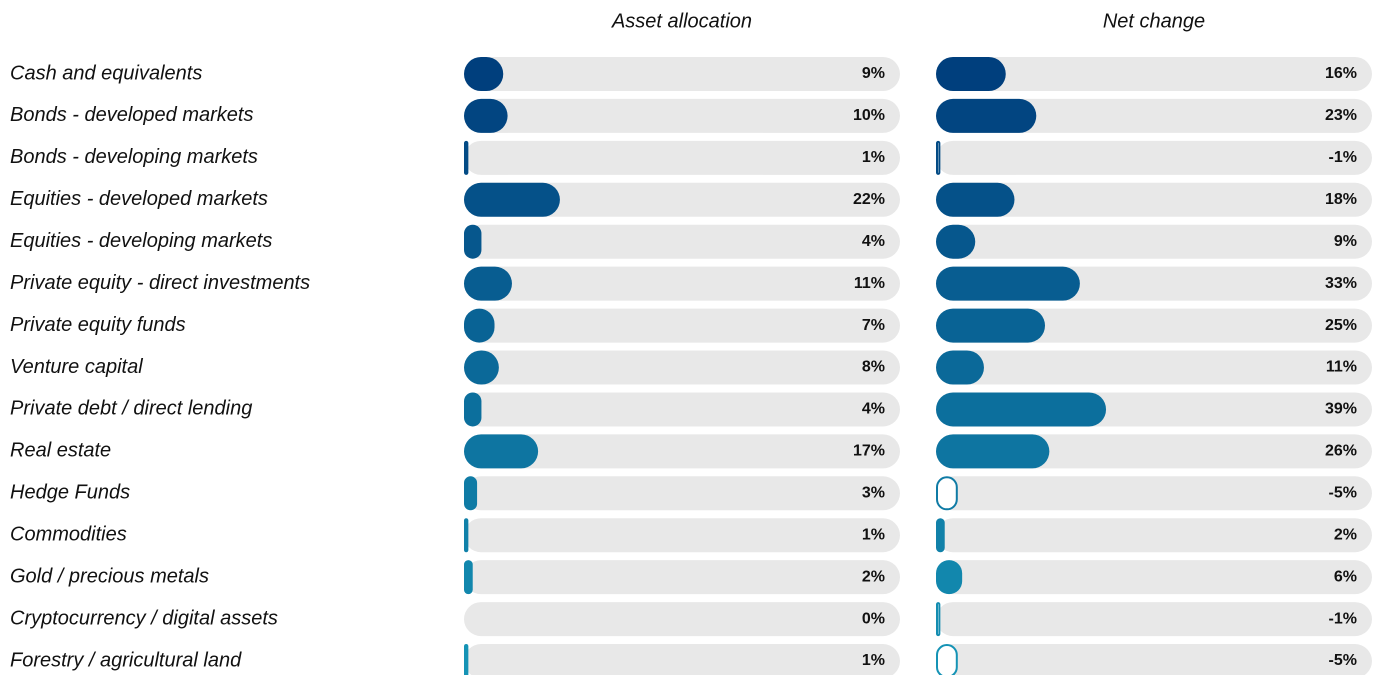  What do you see at coordinates (869, 115) in the screenshot?
I see `value-label: 10%` at bounding box center [869, 115].